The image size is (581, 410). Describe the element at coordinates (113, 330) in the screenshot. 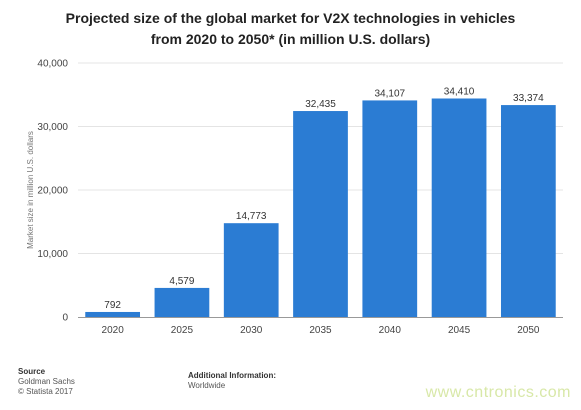

I see `x-tick-label: 2020` at that location.